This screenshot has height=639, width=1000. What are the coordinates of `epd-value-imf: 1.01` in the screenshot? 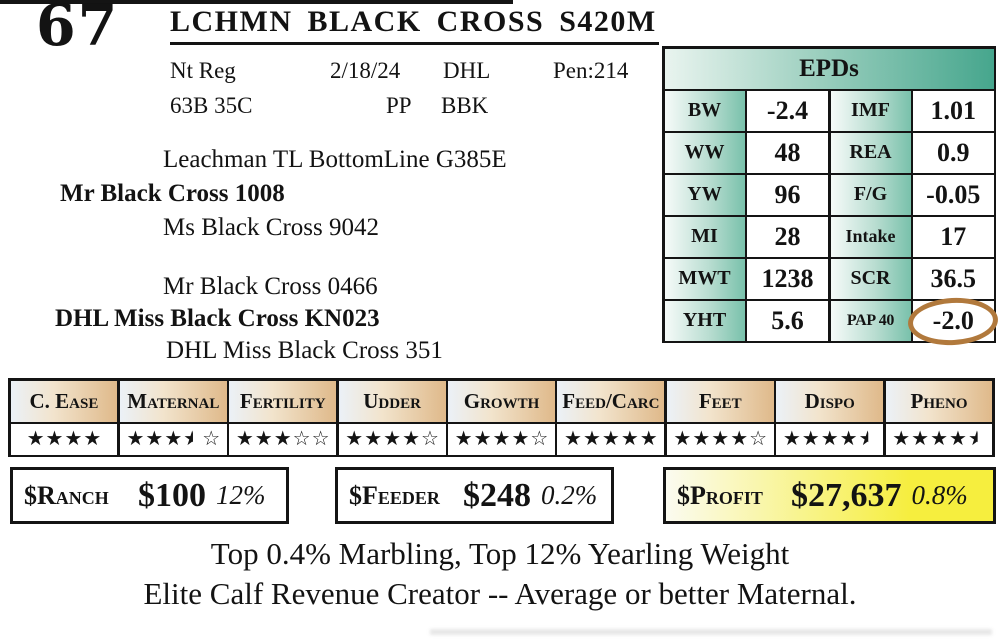 It's located at (953, 111).